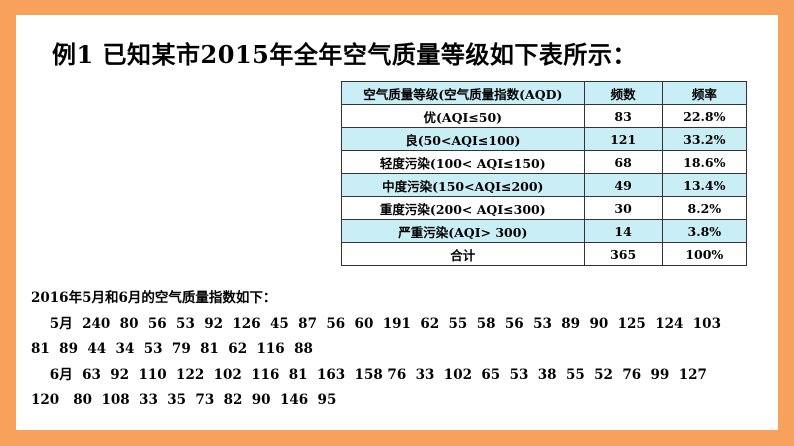  Describe the element at coordinates (623, 139) in the screenshot. I see `table-cell: 121` at that location.